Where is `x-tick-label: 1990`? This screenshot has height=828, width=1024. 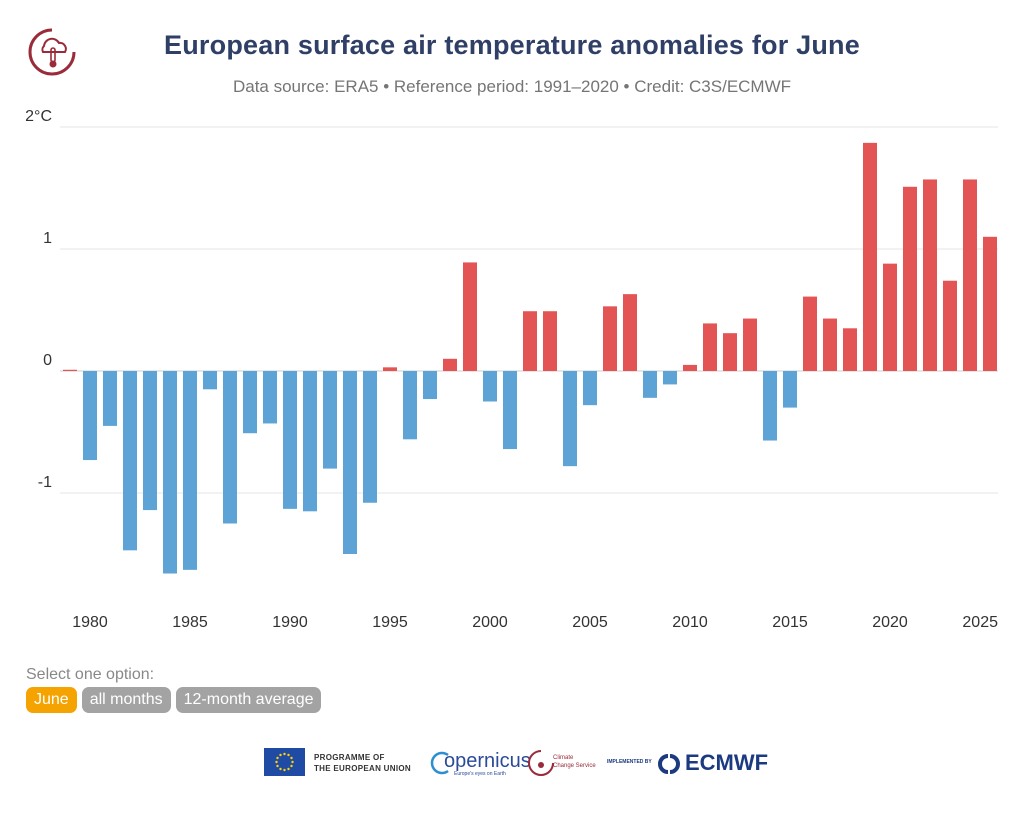 x-tick-label: 1990 is located at coordinates (290, 622).